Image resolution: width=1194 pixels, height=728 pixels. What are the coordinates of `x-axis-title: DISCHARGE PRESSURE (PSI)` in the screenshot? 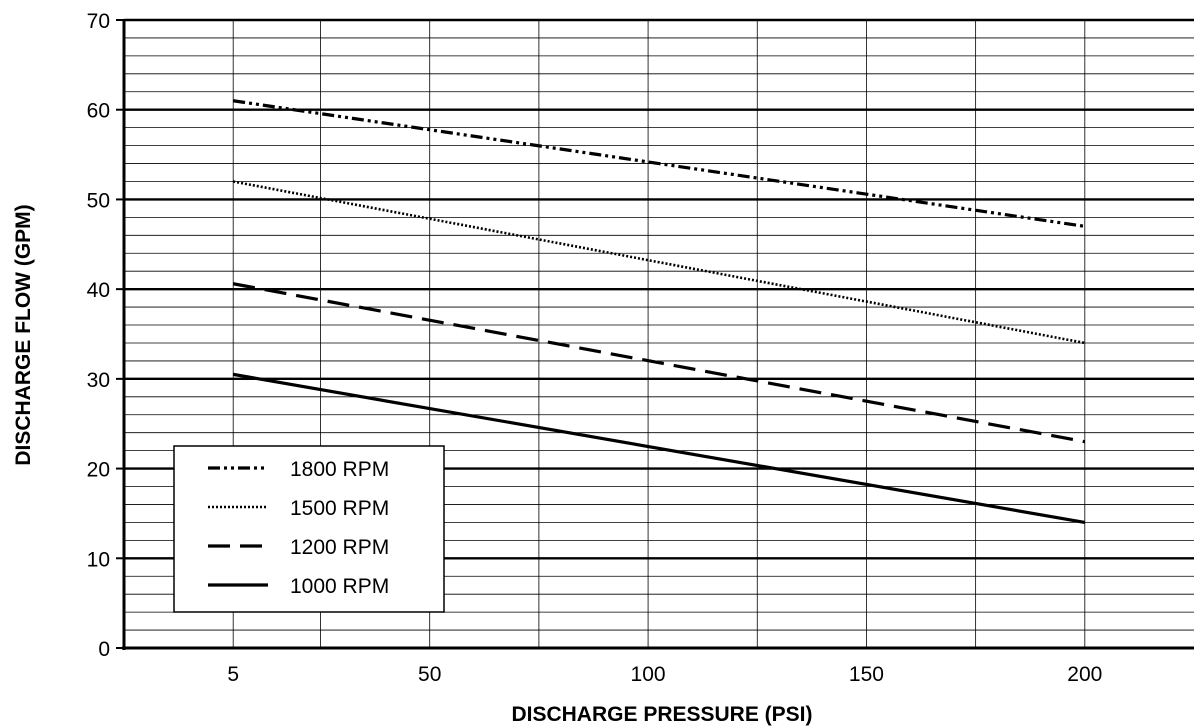 It's located at (661, 714).